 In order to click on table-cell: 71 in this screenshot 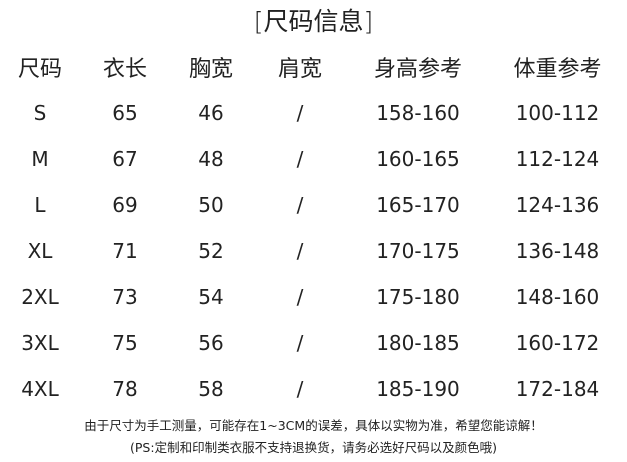, I will do `click(125, 251)`.